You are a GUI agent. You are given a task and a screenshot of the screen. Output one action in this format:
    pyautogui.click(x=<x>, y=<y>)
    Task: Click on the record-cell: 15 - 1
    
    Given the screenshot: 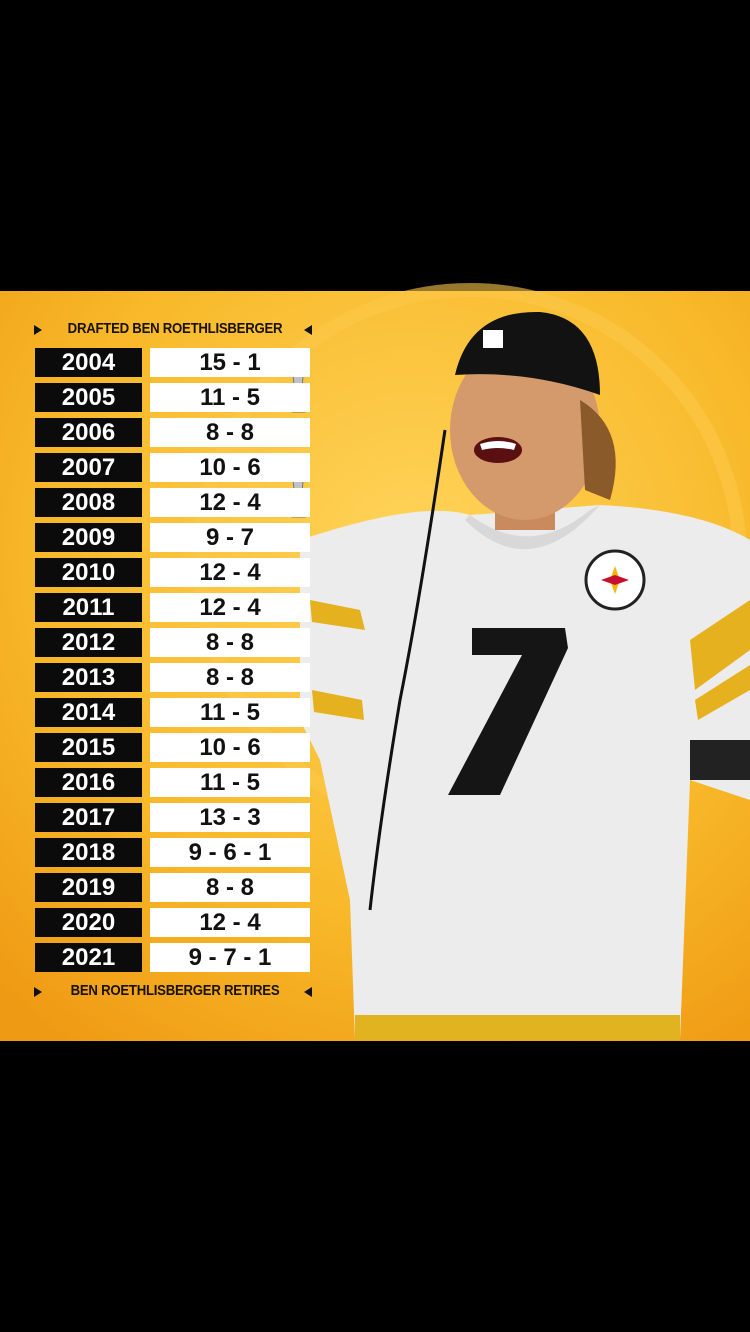 What is the action you would take?
    pyautogui.click(x=230, y=362)
    